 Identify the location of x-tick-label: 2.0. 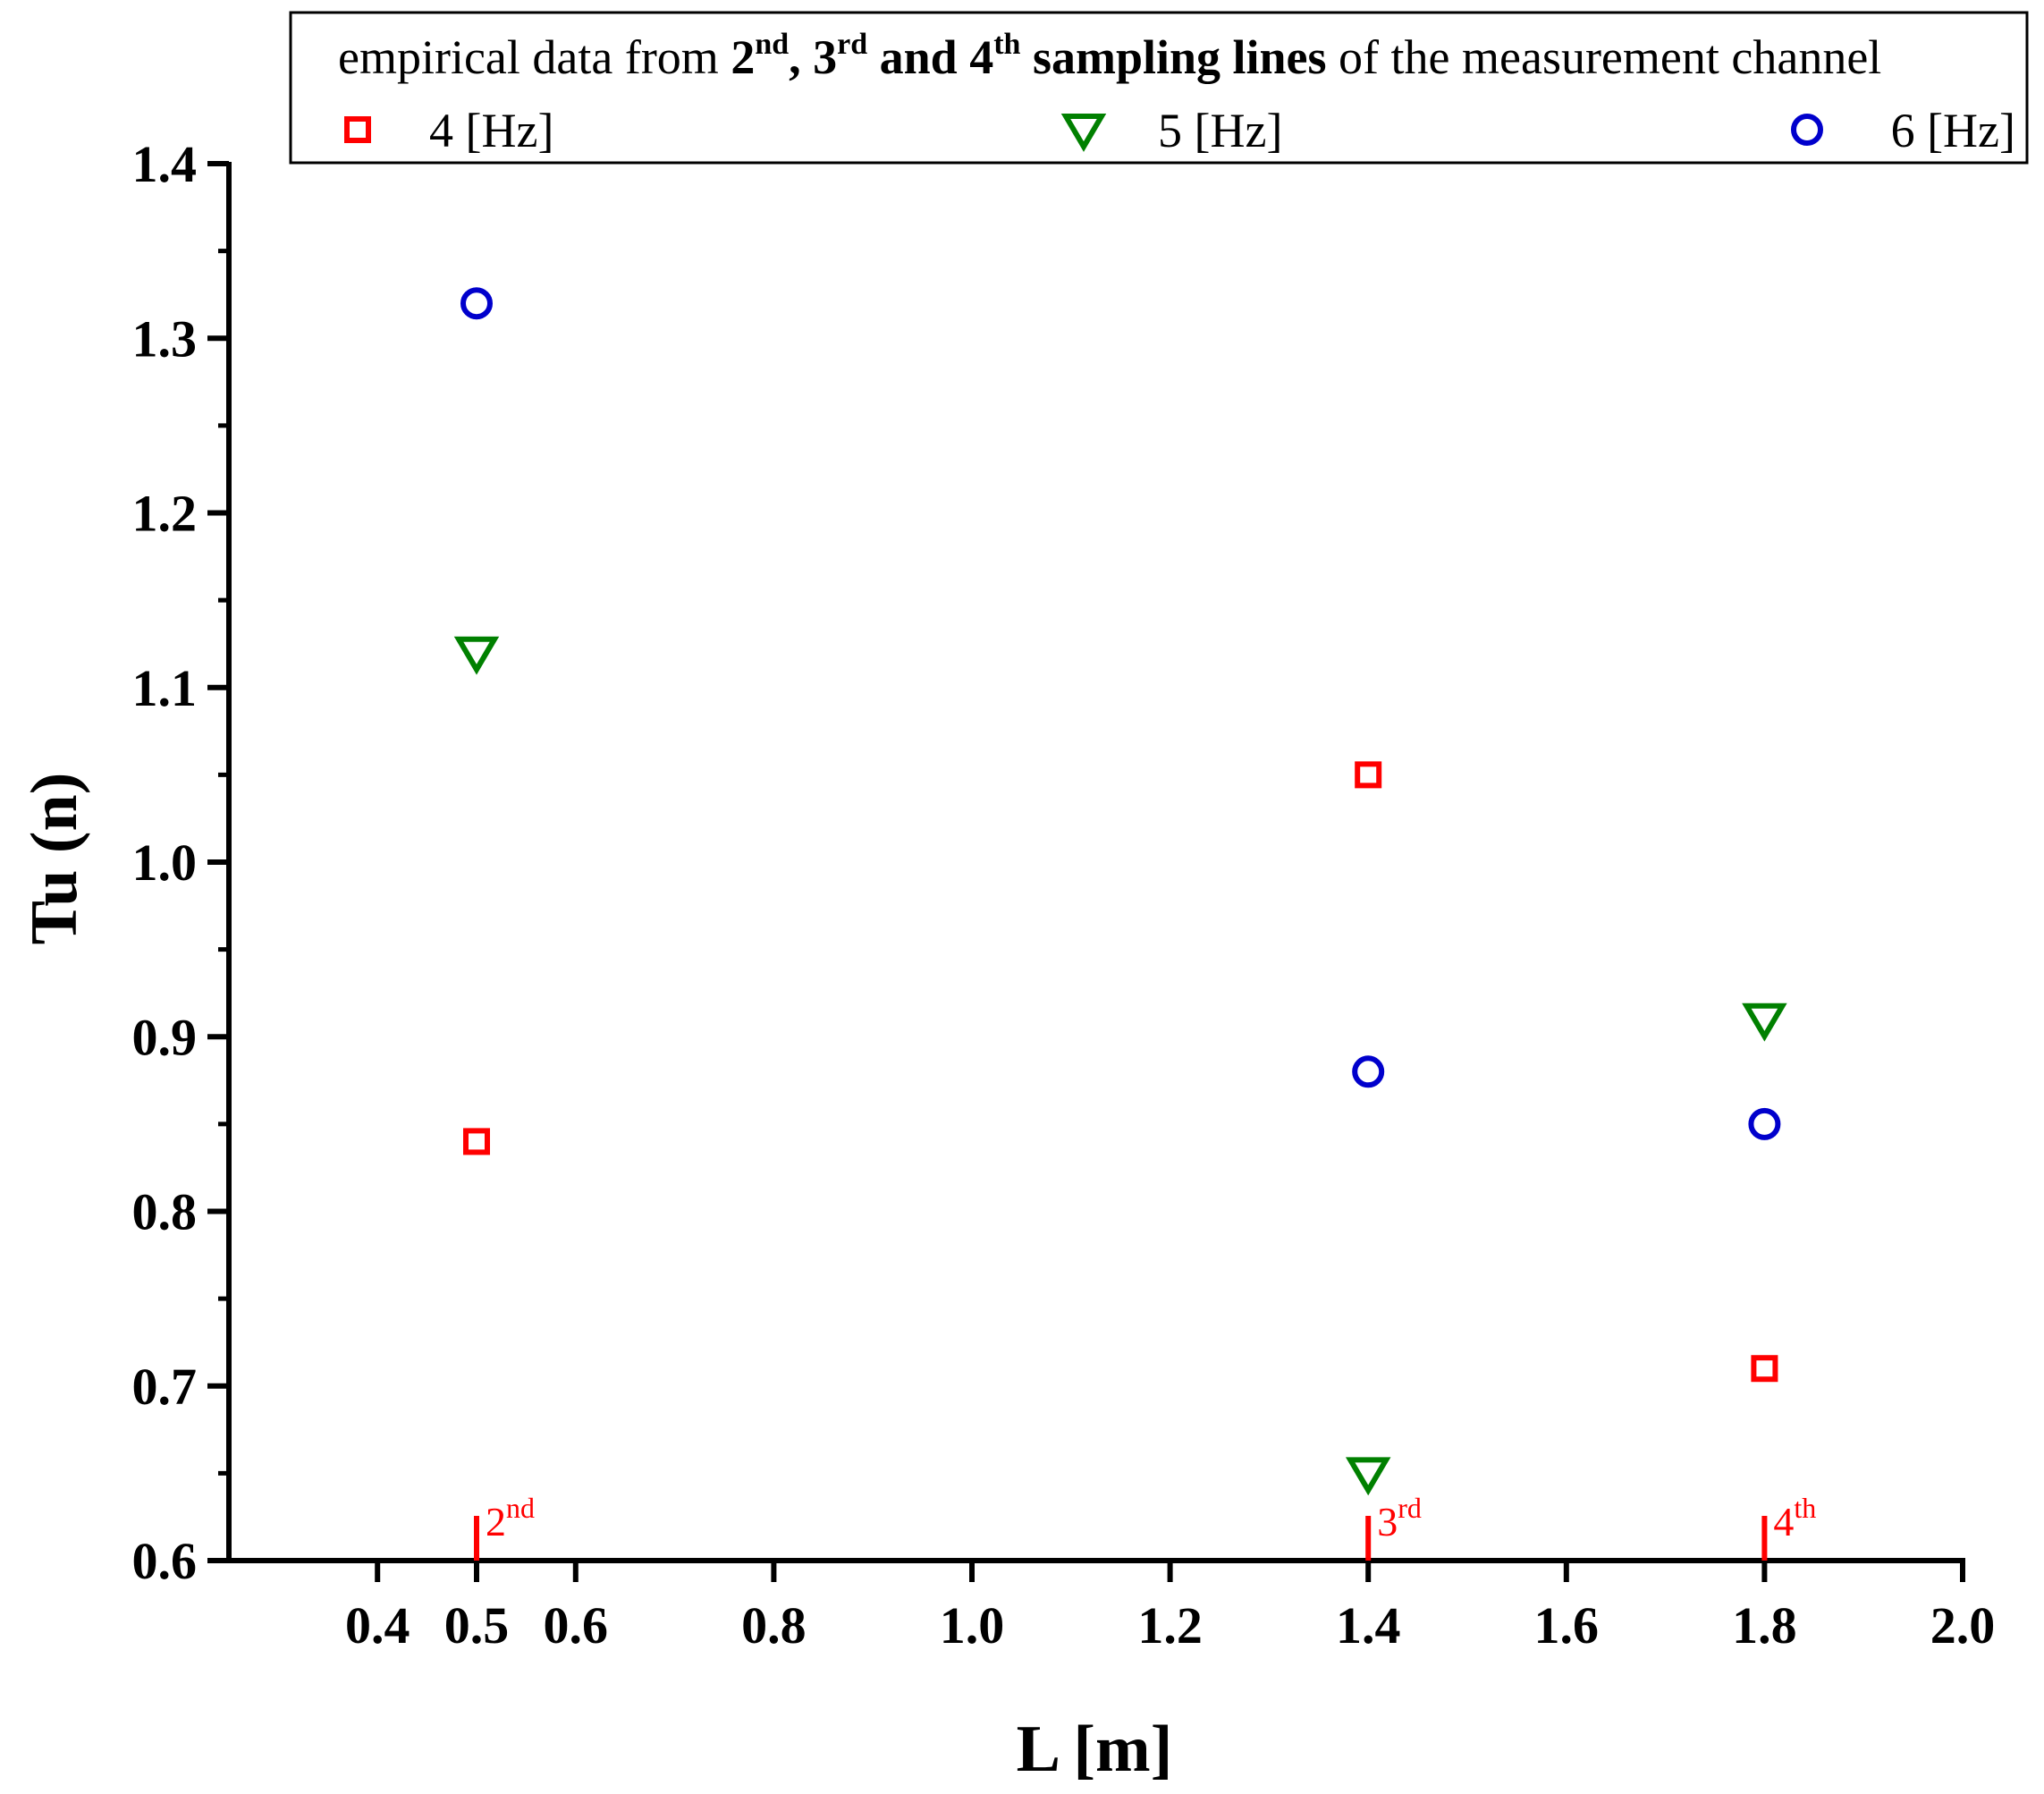
(1963, 1625).